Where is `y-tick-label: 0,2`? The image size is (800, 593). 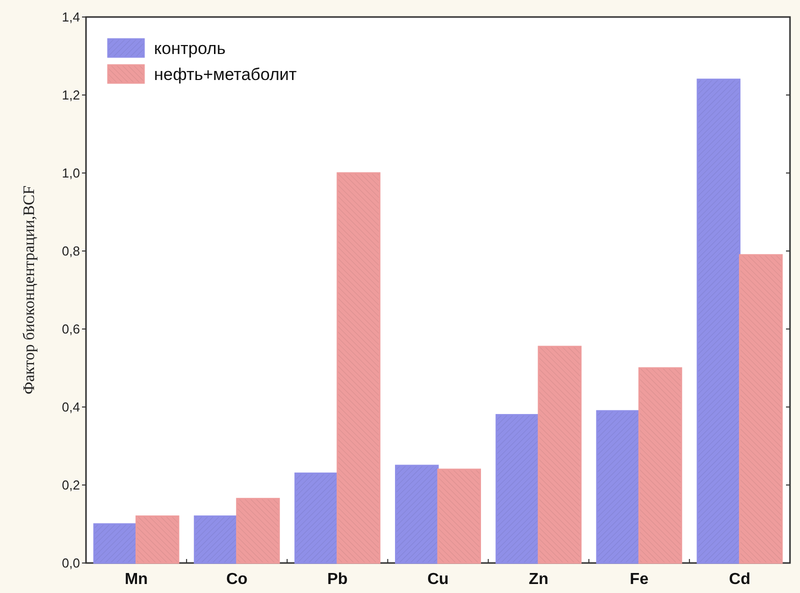
y-tick-label: 0,2 is located at coordinates (71, 485).